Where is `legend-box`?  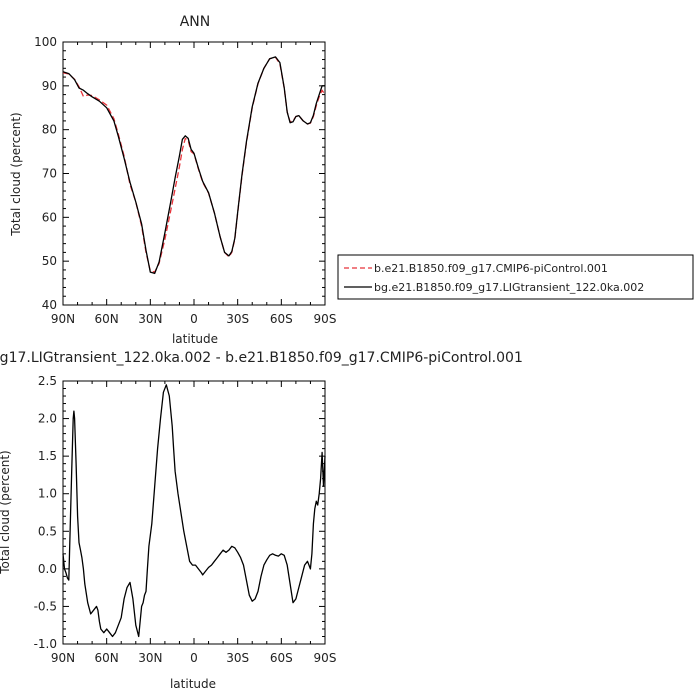 legend-box is located at coordinates (515, 277).